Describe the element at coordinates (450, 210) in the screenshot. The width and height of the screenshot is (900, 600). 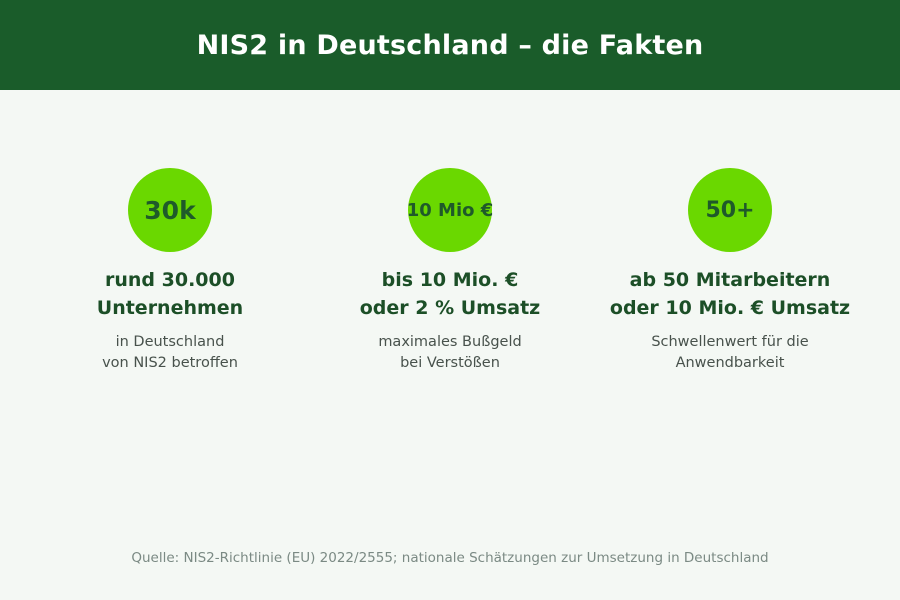
I see `fact-badge-fine: 10 Mio €` at that location.